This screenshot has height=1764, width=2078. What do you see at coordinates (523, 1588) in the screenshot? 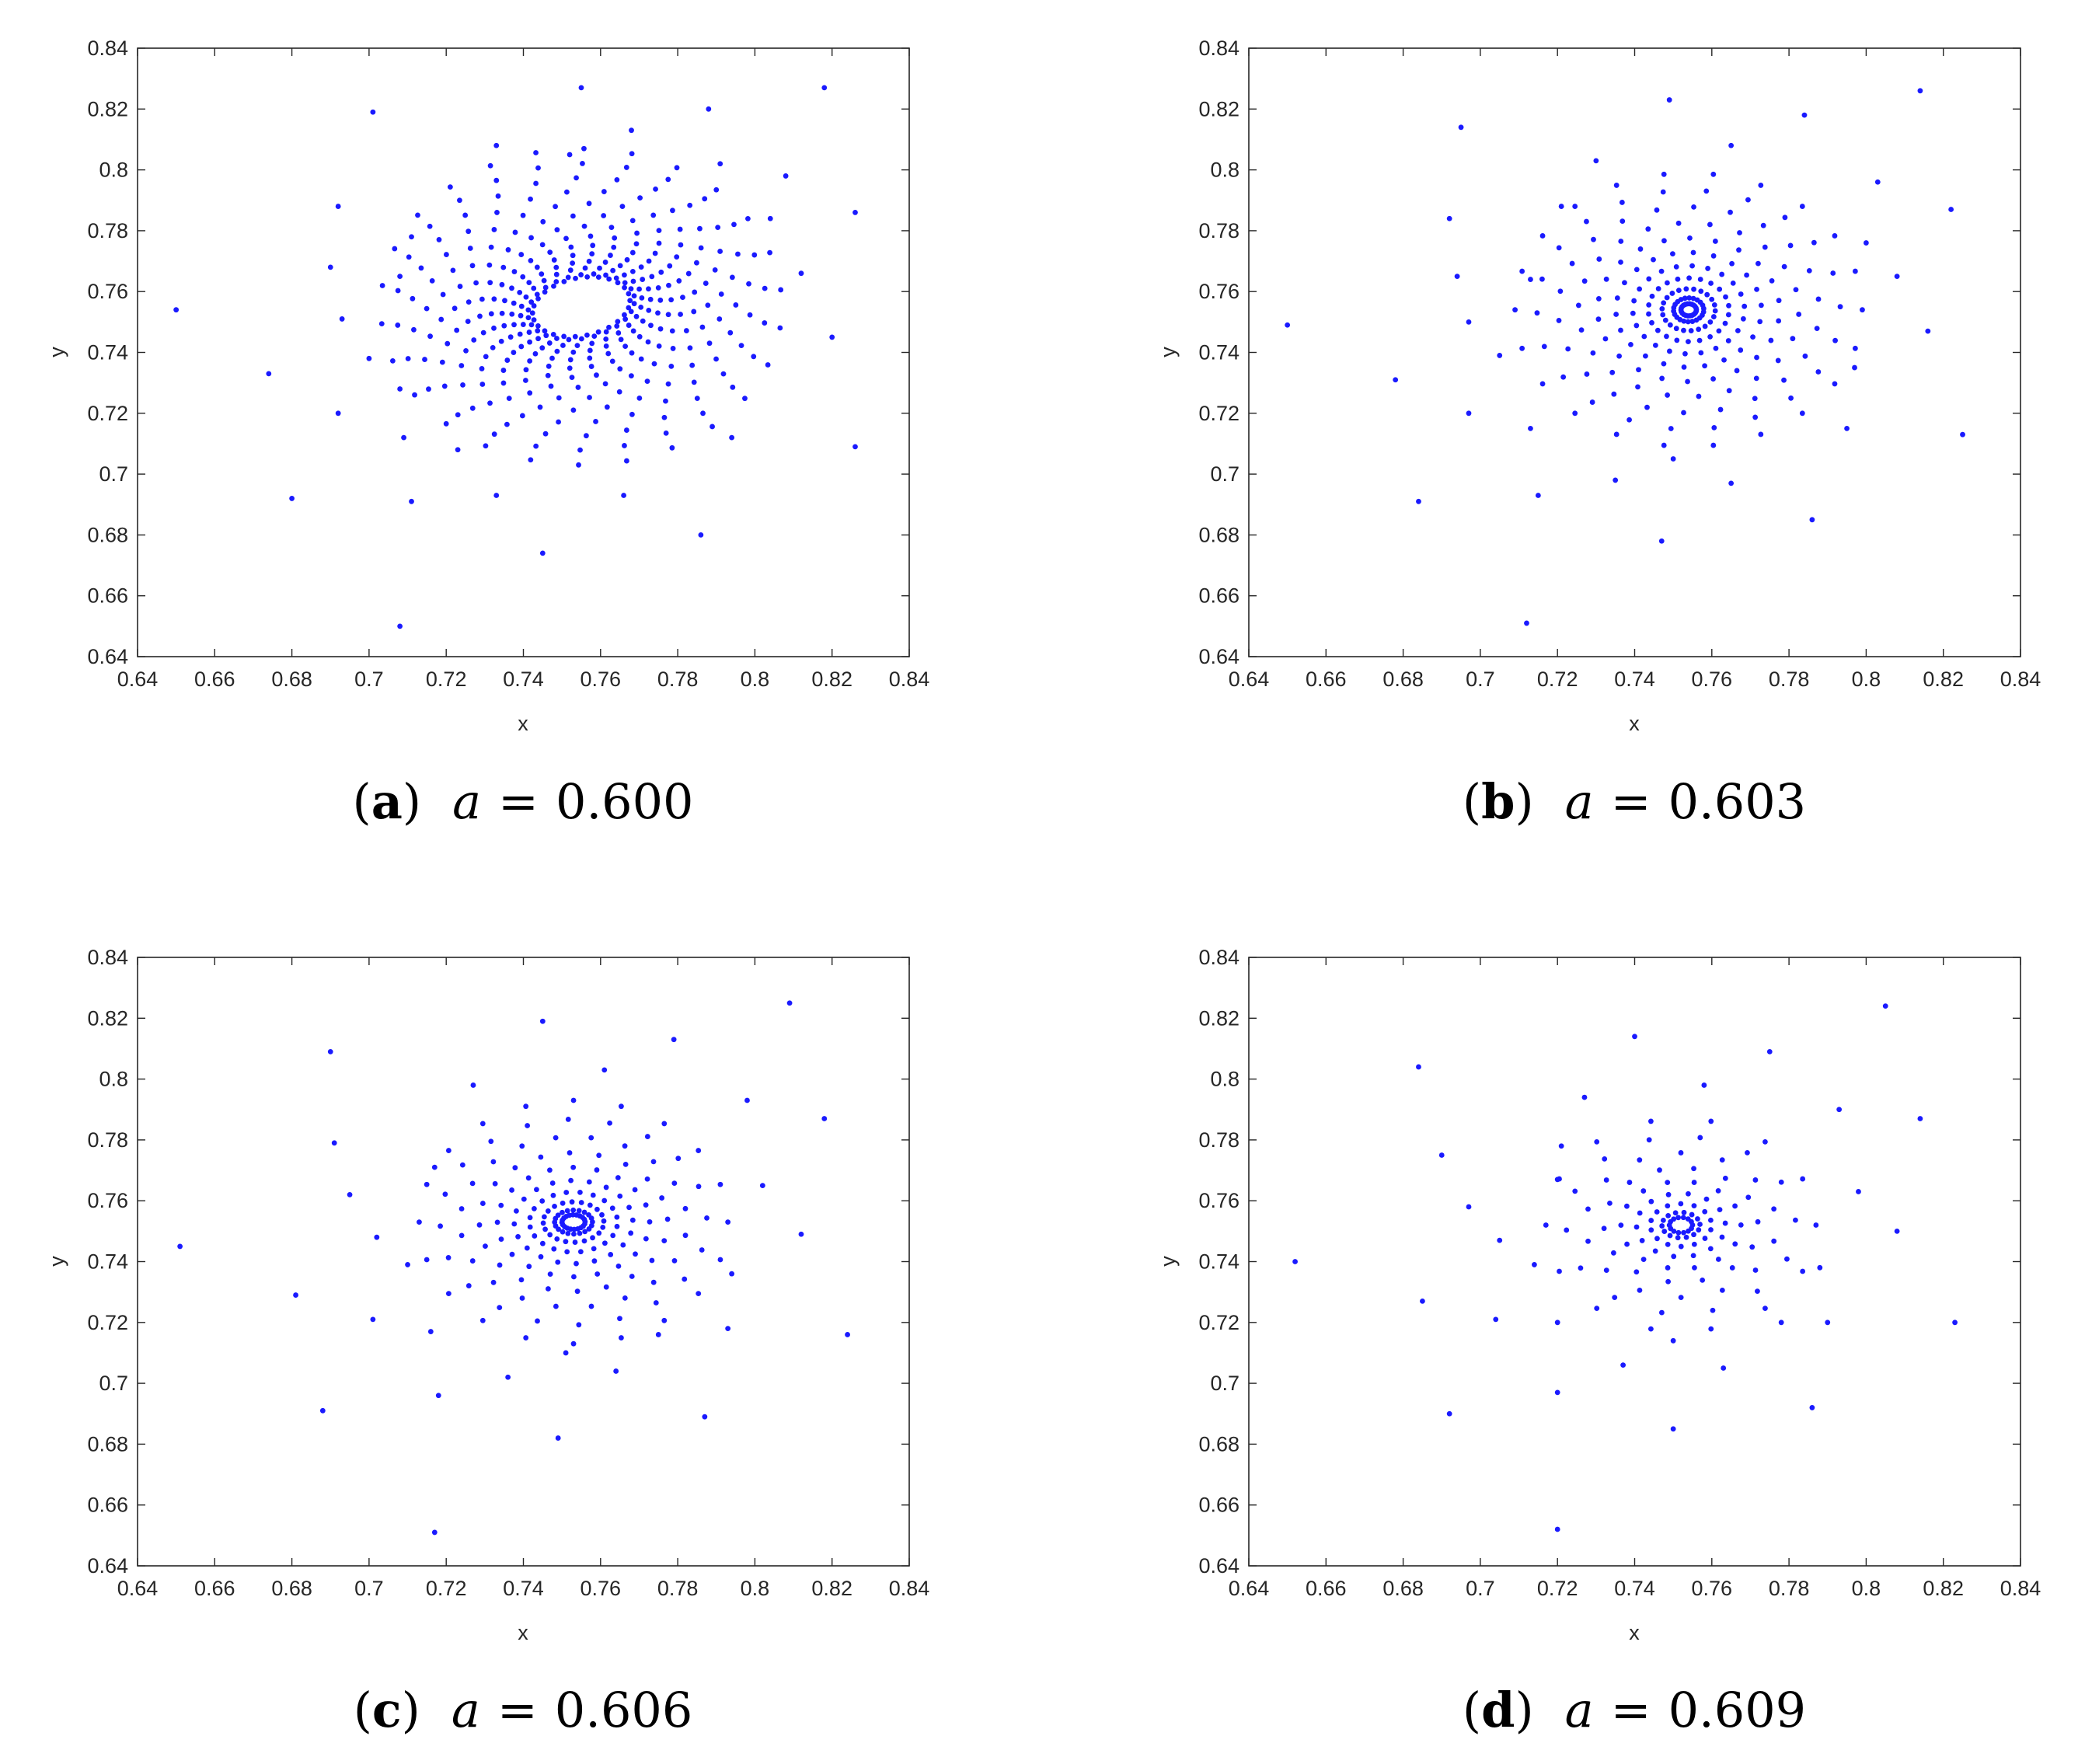
I see `panel-c-xtick-label: 0.74` at bounding box center [523, 1588].